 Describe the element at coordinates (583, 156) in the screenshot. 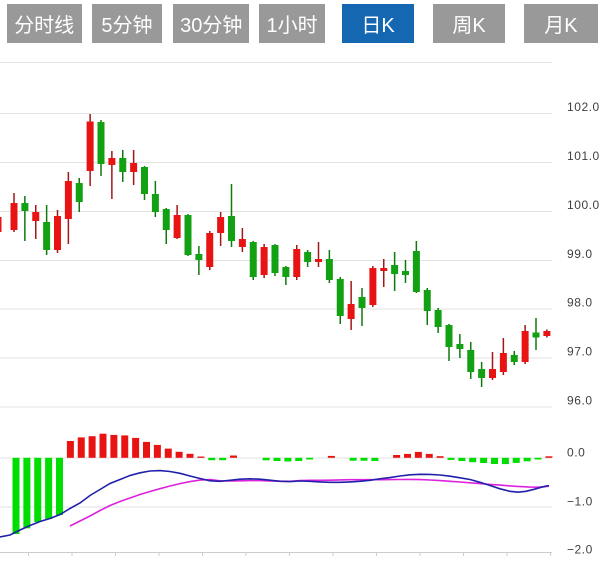

I see `svg-text: 101.0` at that location.